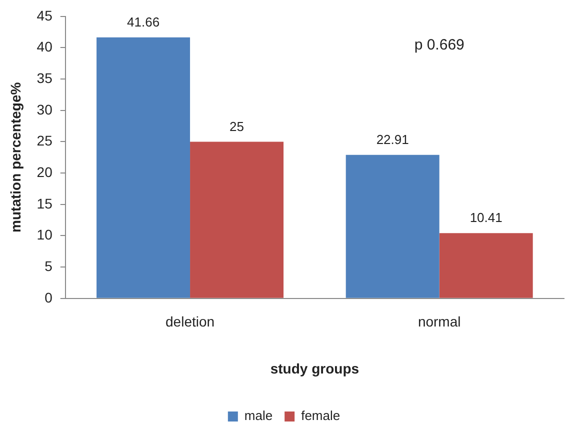  What do you see at coordinates (237, 126) in the screenshot?
I see `data-label: 25` at bounding box center [237, 126].